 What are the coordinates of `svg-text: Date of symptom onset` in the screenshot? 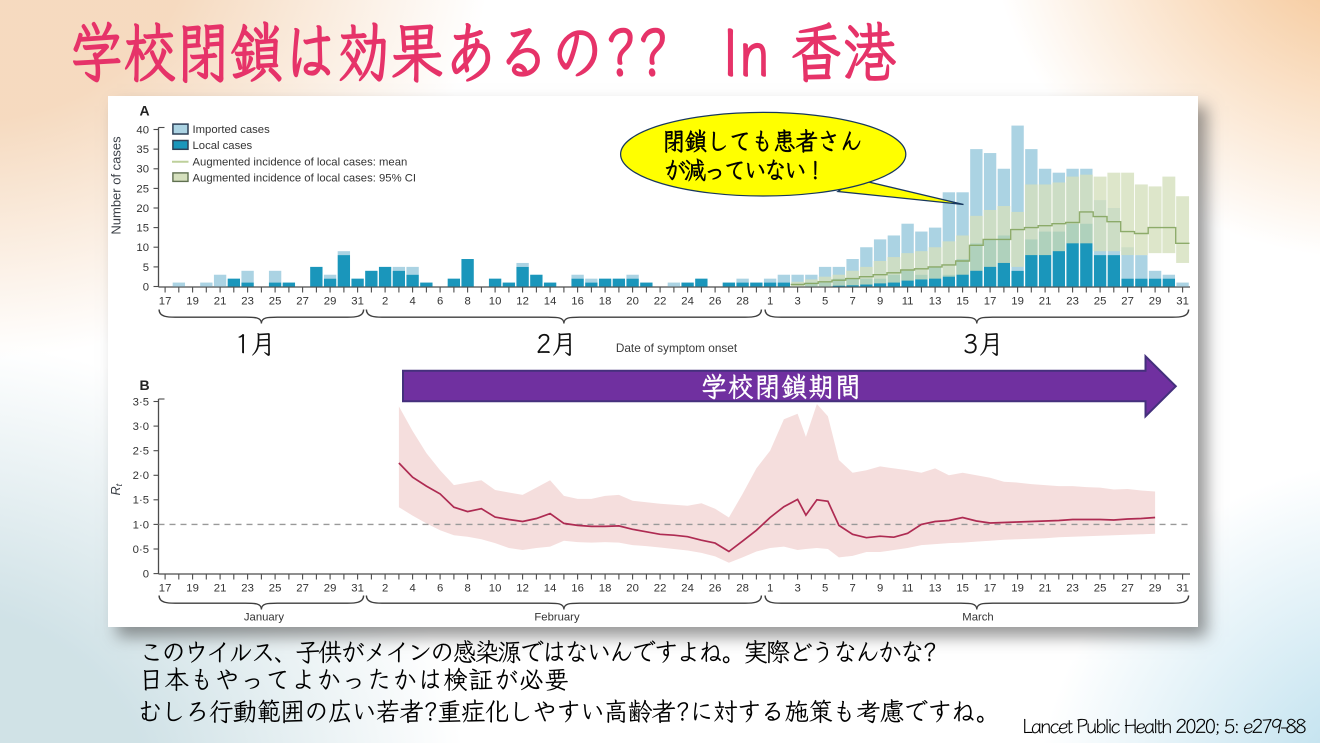 It's located at (677, 348).